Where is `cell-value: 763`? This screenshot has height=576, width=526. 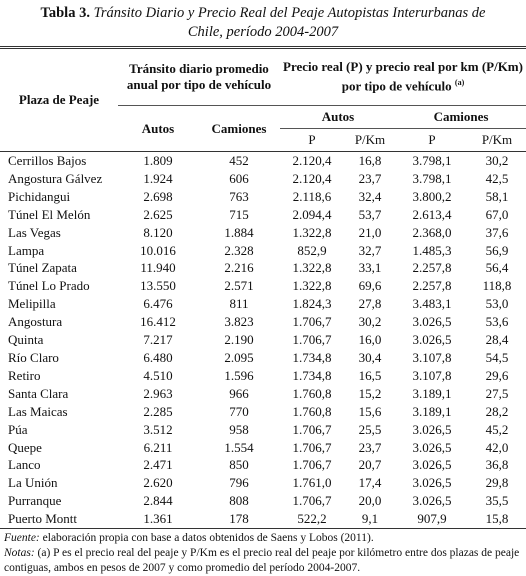 cell-value: 763 is located at coordinates (239, 196).